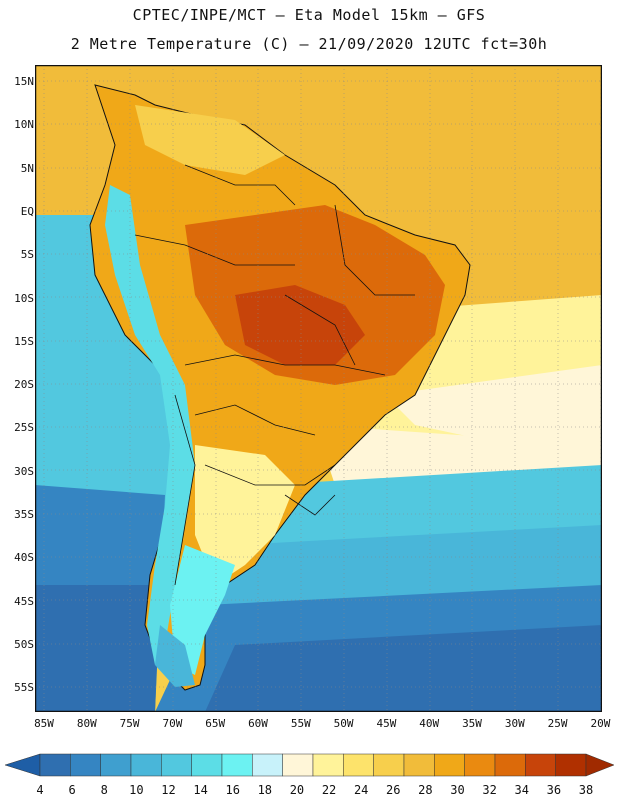 The height and width of the screenshot is (800, 618). I want to click on land-interior-hot, so click(300, 325).